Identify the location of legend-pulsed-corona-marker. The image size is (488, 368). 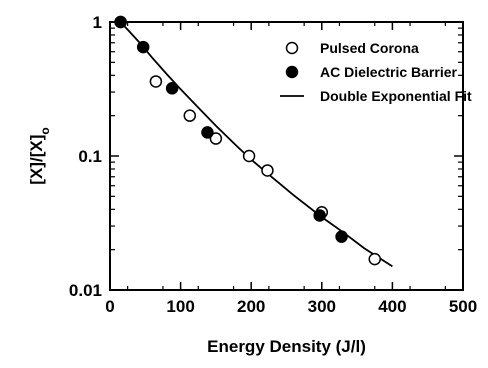
(292, 48).